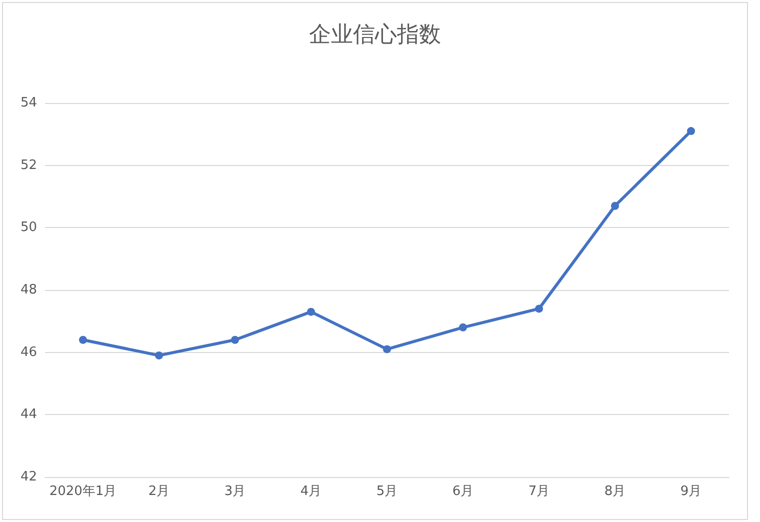 This screenshot has width=760, height=522. I want to click on x-tick-label: 6月, so click(463, 491).